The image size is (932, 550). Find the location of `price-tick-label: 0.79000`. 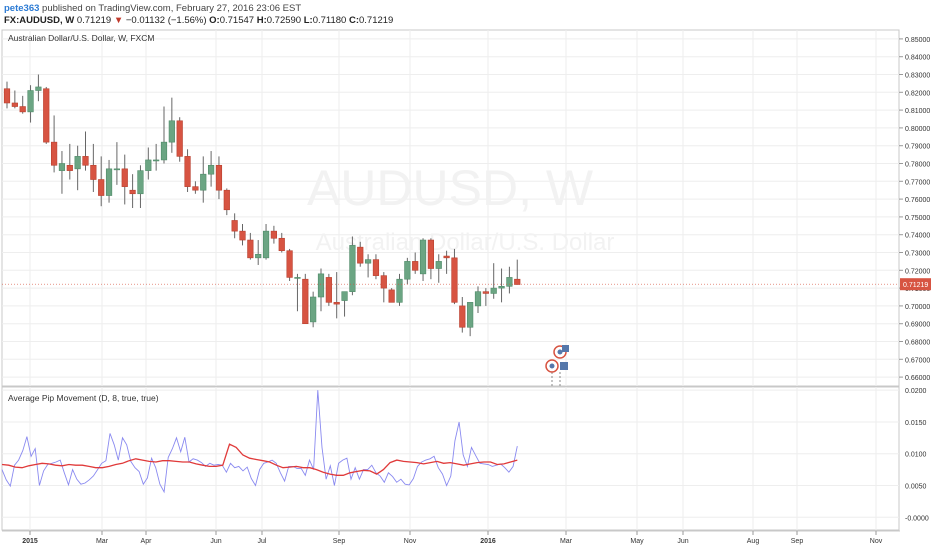

price-tick-label: 0.79000 is located at coordinates (917, 147).